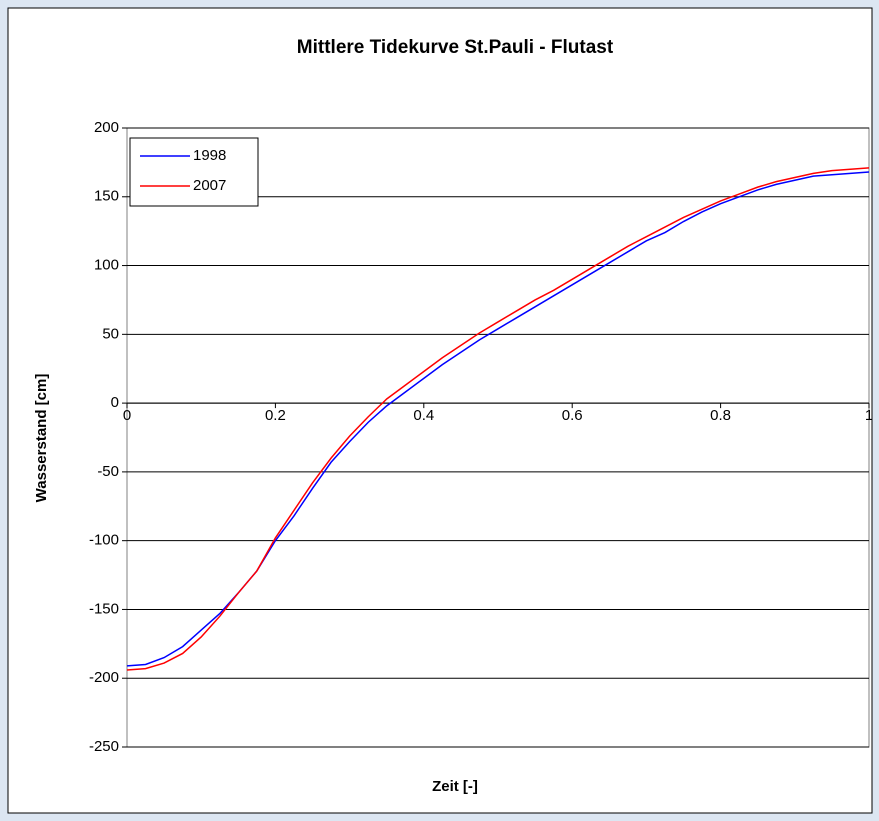 Image resolution: width=879 pixels, height=821 pixels. I want to click on y-tick-label: 150, so click(106, 196).